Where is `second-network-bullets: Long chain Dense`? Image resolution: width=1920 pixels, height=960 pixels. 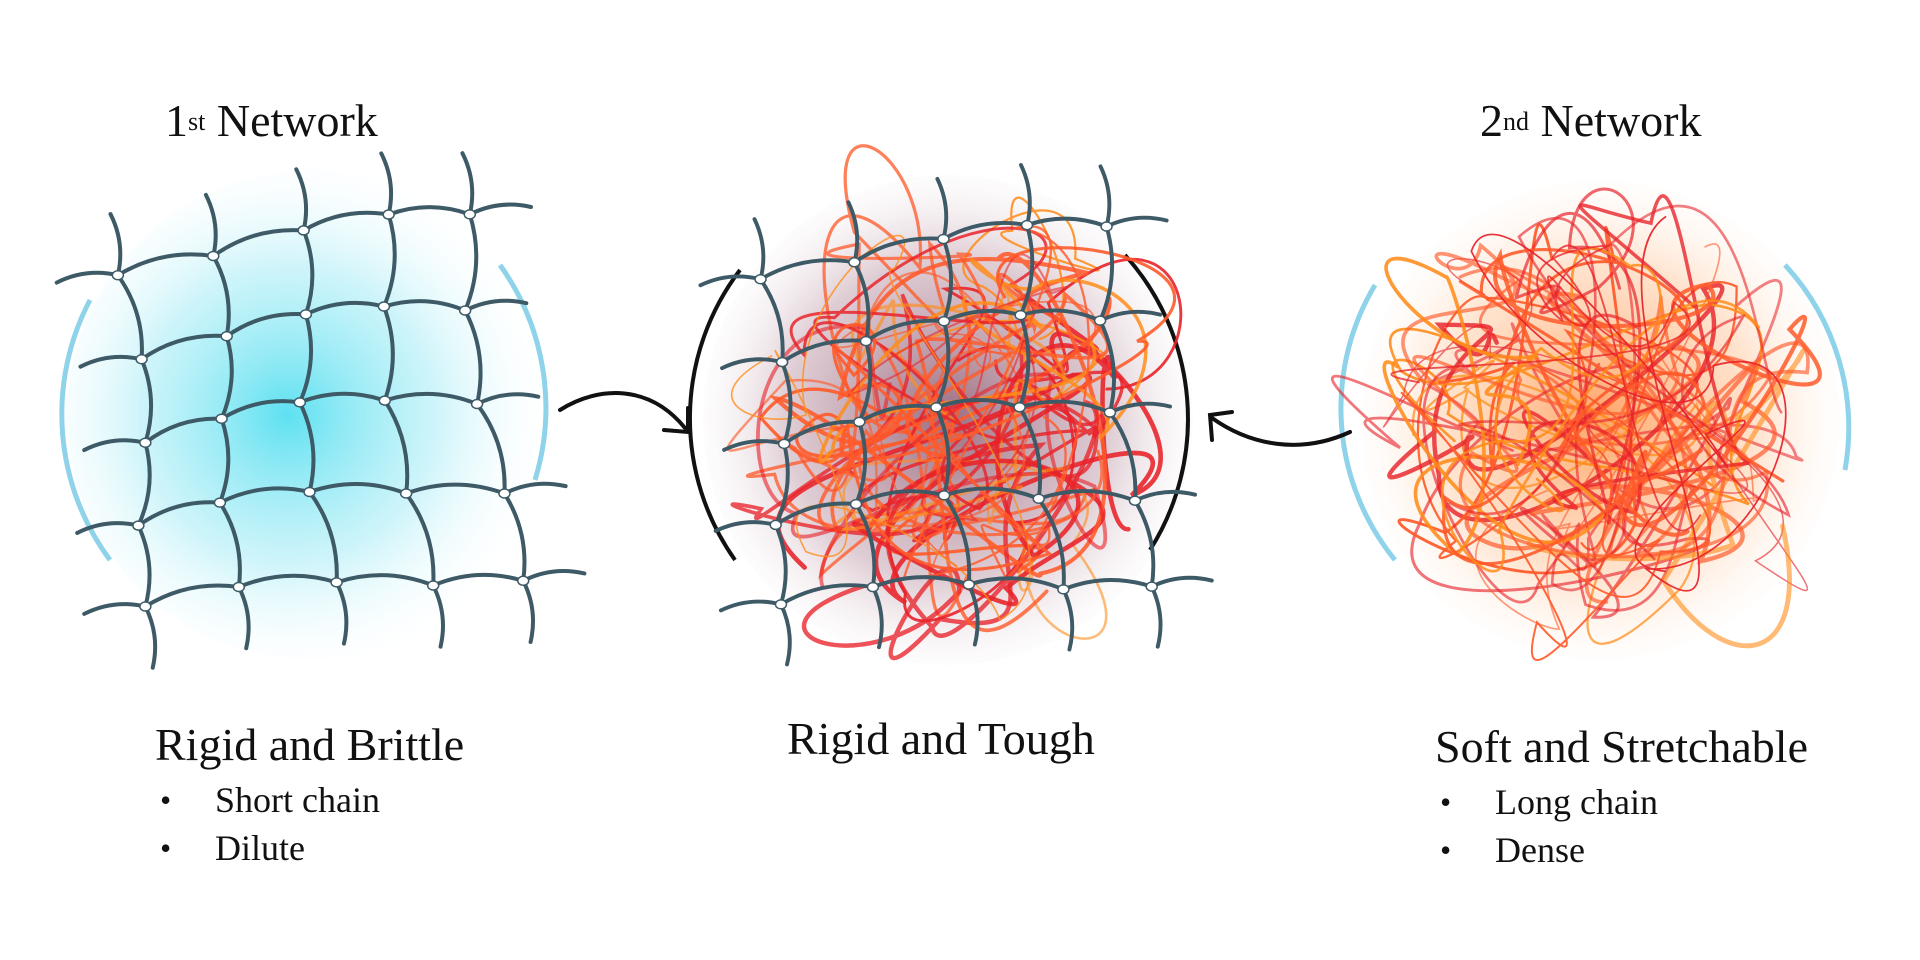
second-network-bullets: Long chain Dense is located at coordinates (1549, 826).